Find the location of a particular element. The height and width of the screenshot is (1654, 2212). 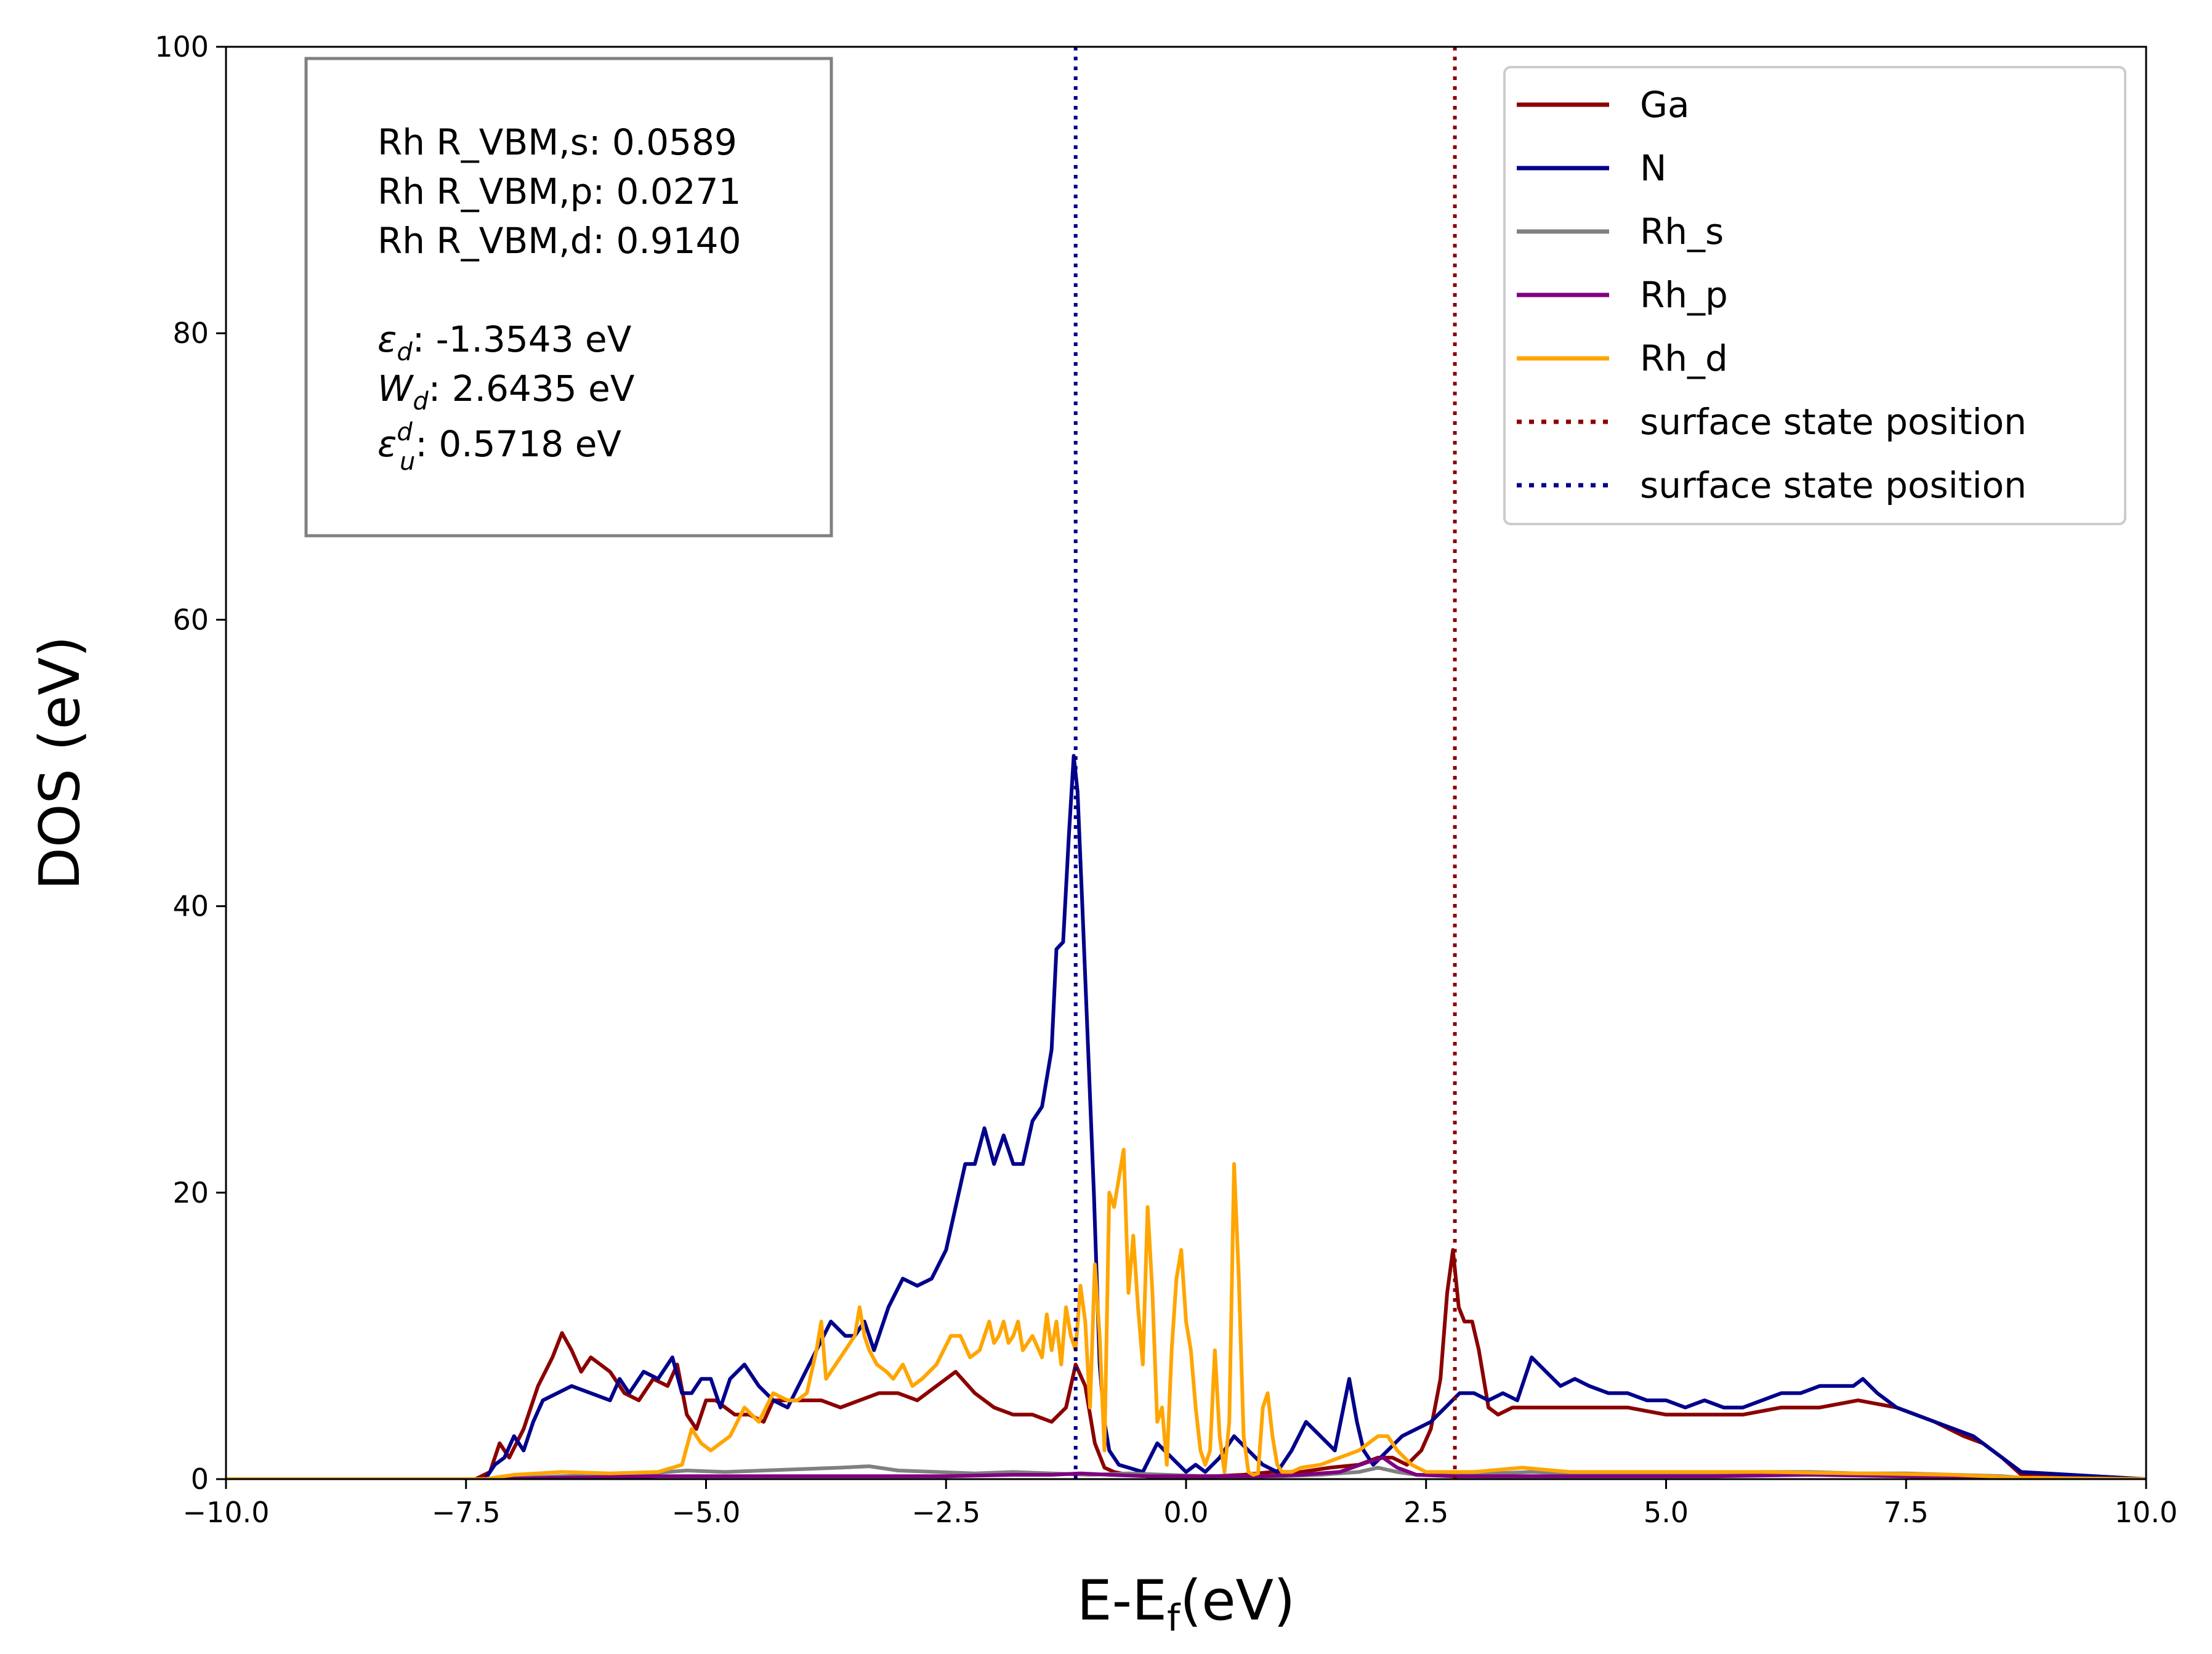

legend-label: Rh_d is located at coordinates (1684, 358).